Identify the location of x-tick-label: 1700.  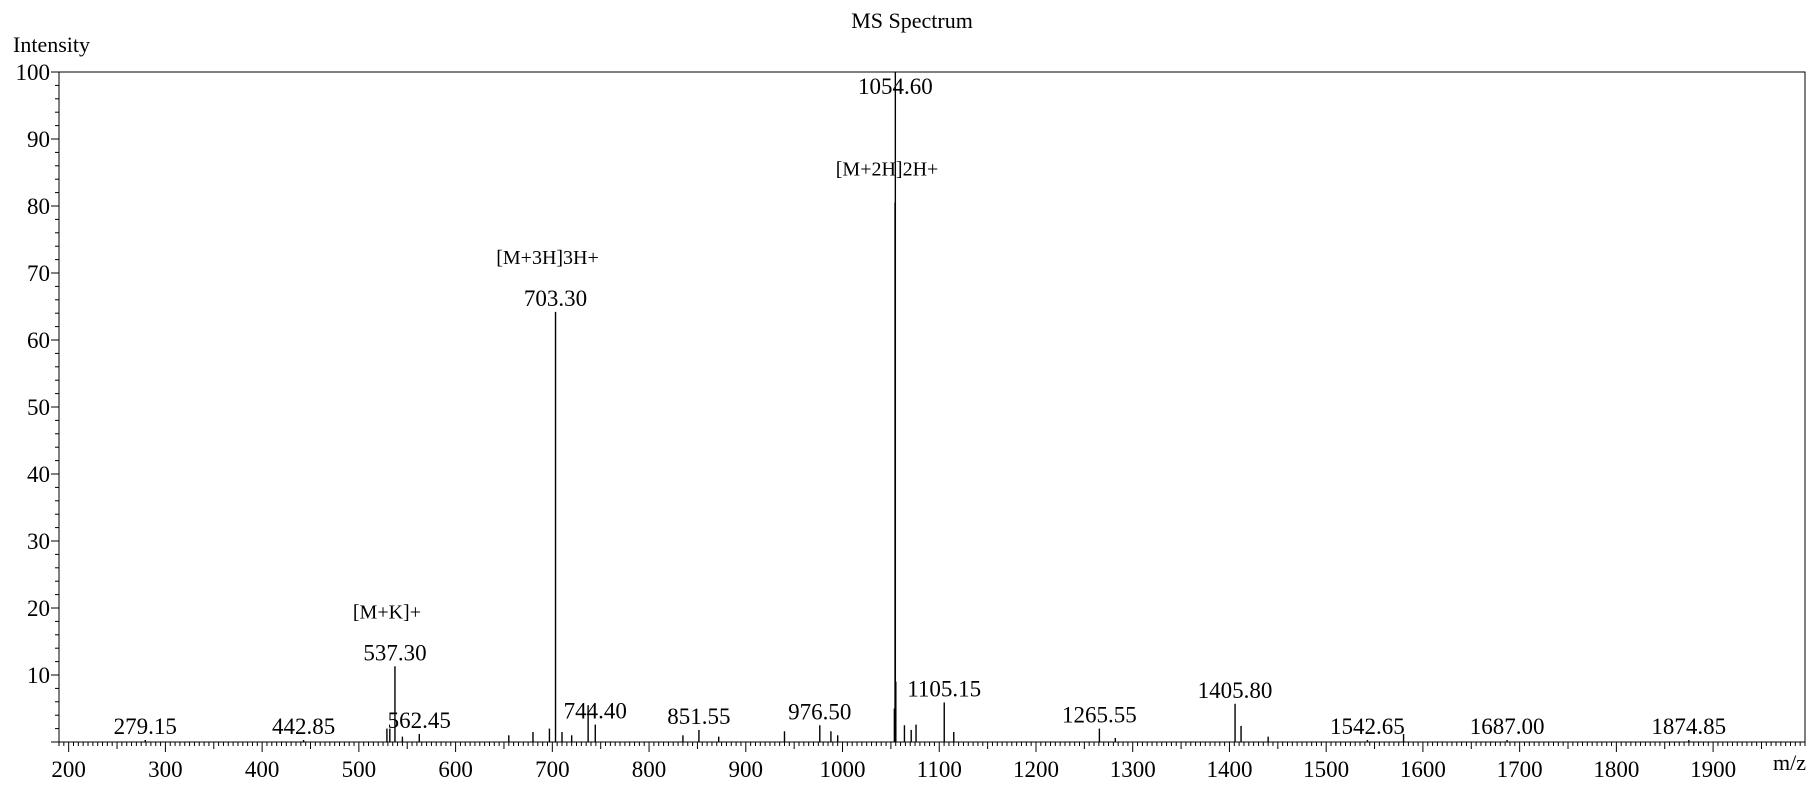
(1520, 769).